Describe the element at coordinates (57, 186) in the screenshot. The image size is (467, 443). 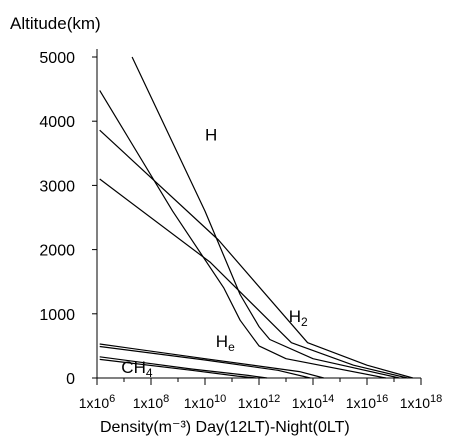
I see `y-tick-label: 3000` at that location.